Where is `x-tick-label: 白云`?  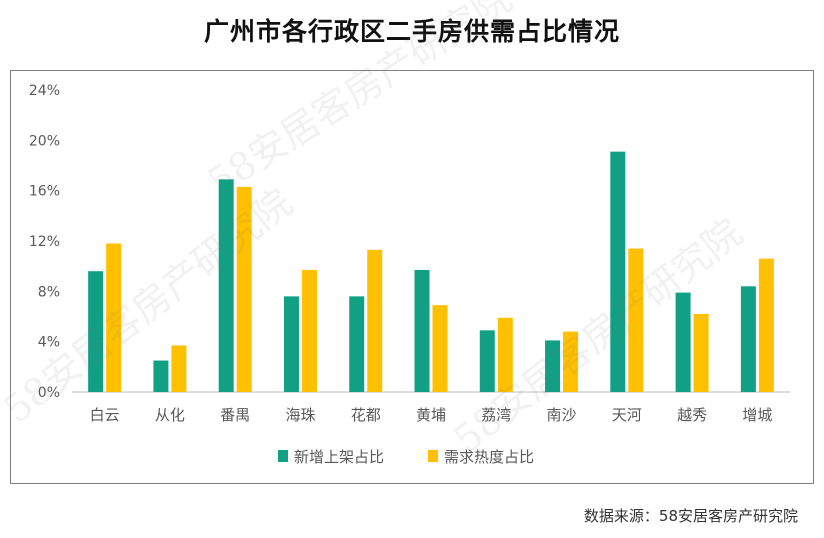
x-tick-label: 白云 is located at coordinates (105, 415).